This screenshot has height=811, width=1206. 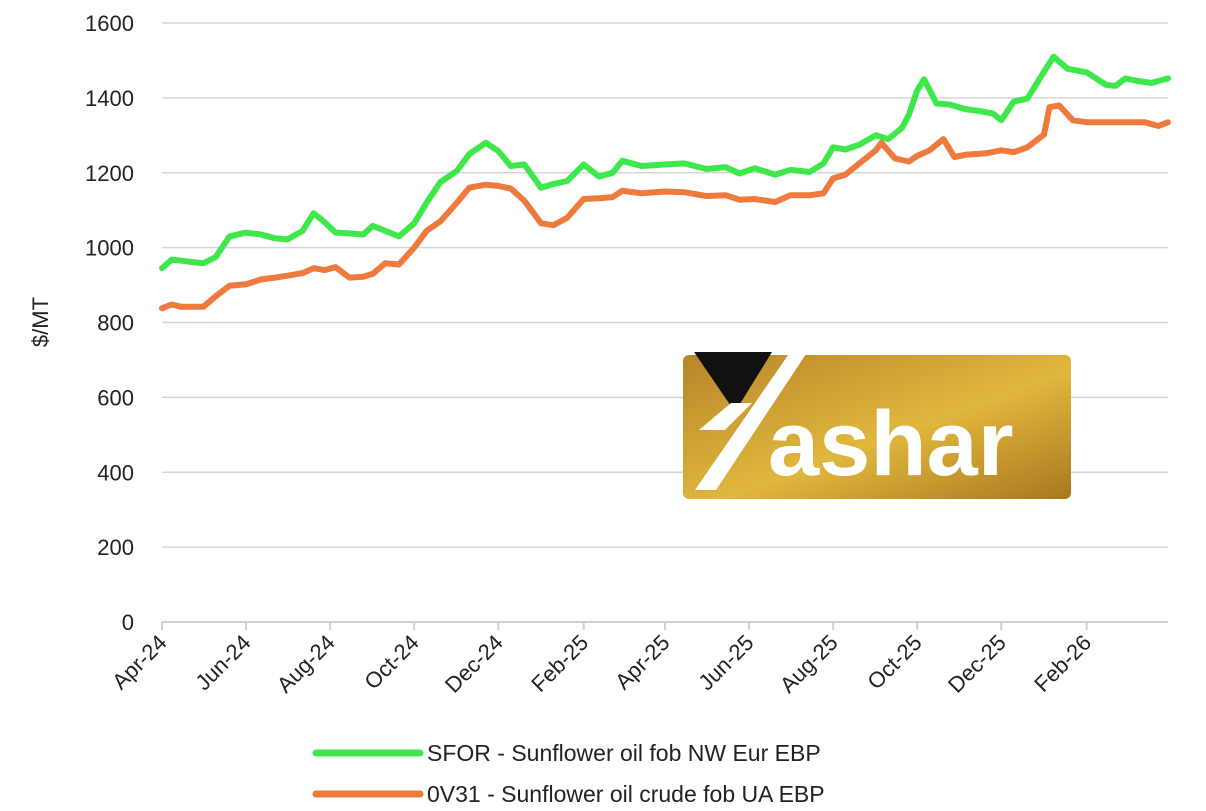 What do you see at coordinates (222, 662) in the screenshot?
I see `x-tick-label: Jun-24` at bounding box center [222, 662].